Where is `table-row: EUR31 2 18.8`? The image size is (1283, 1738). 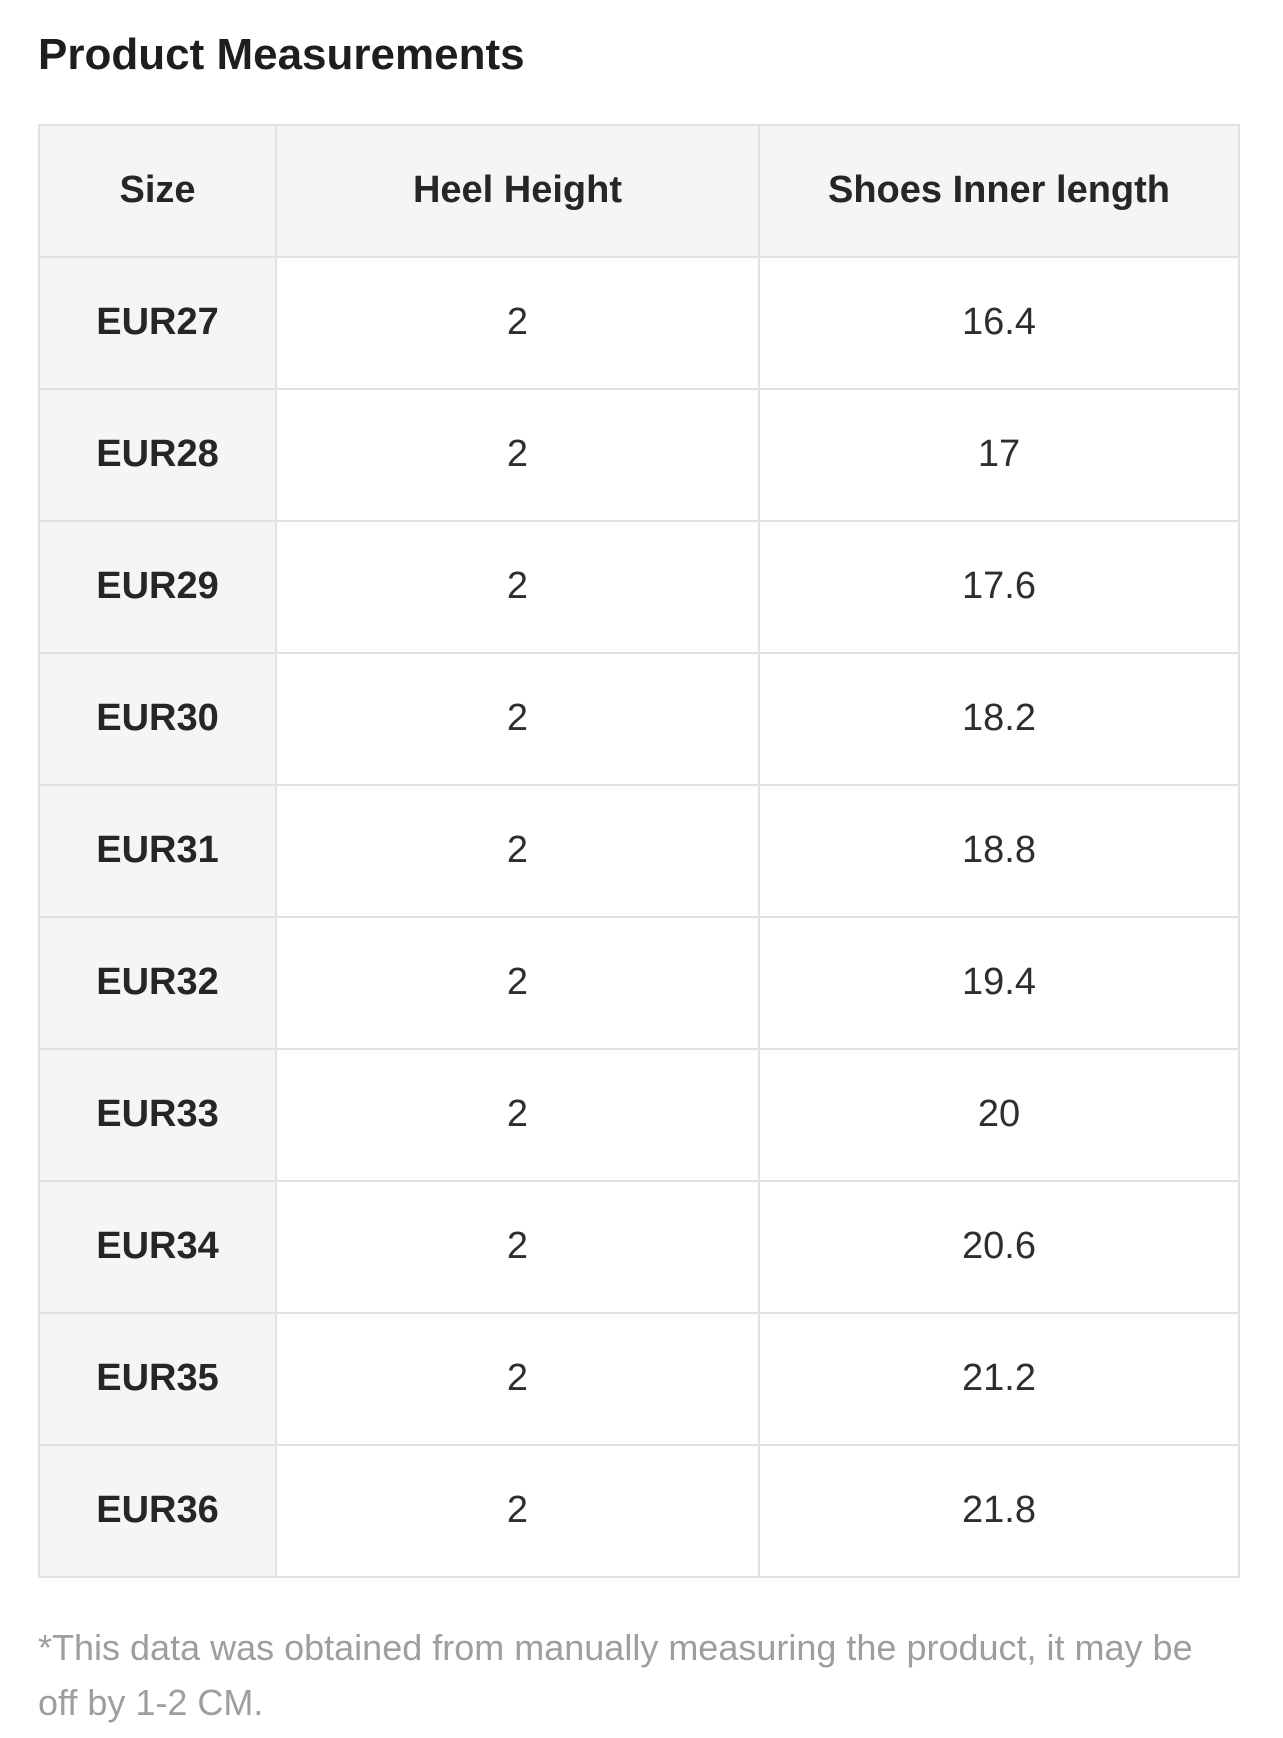 table-row: EUR31 2 18.8 is located at coordinates (639, 850).